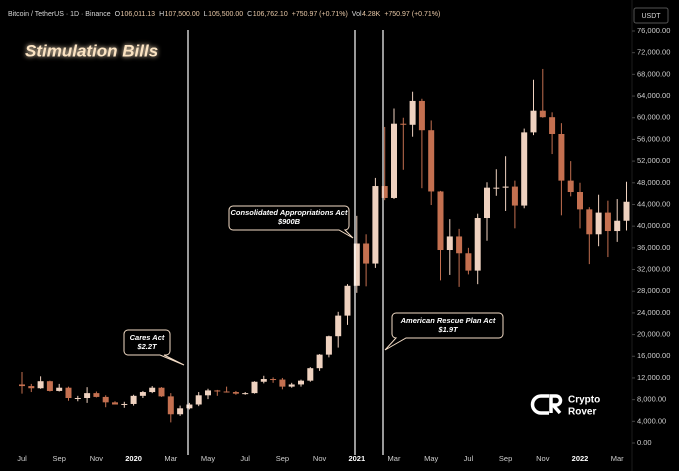 This screenshot has width=679, height=471. What do you see at coordinates (118, 14) in the screenshot?
I see `ohlc-key: O` at bounding box center [118, 14].